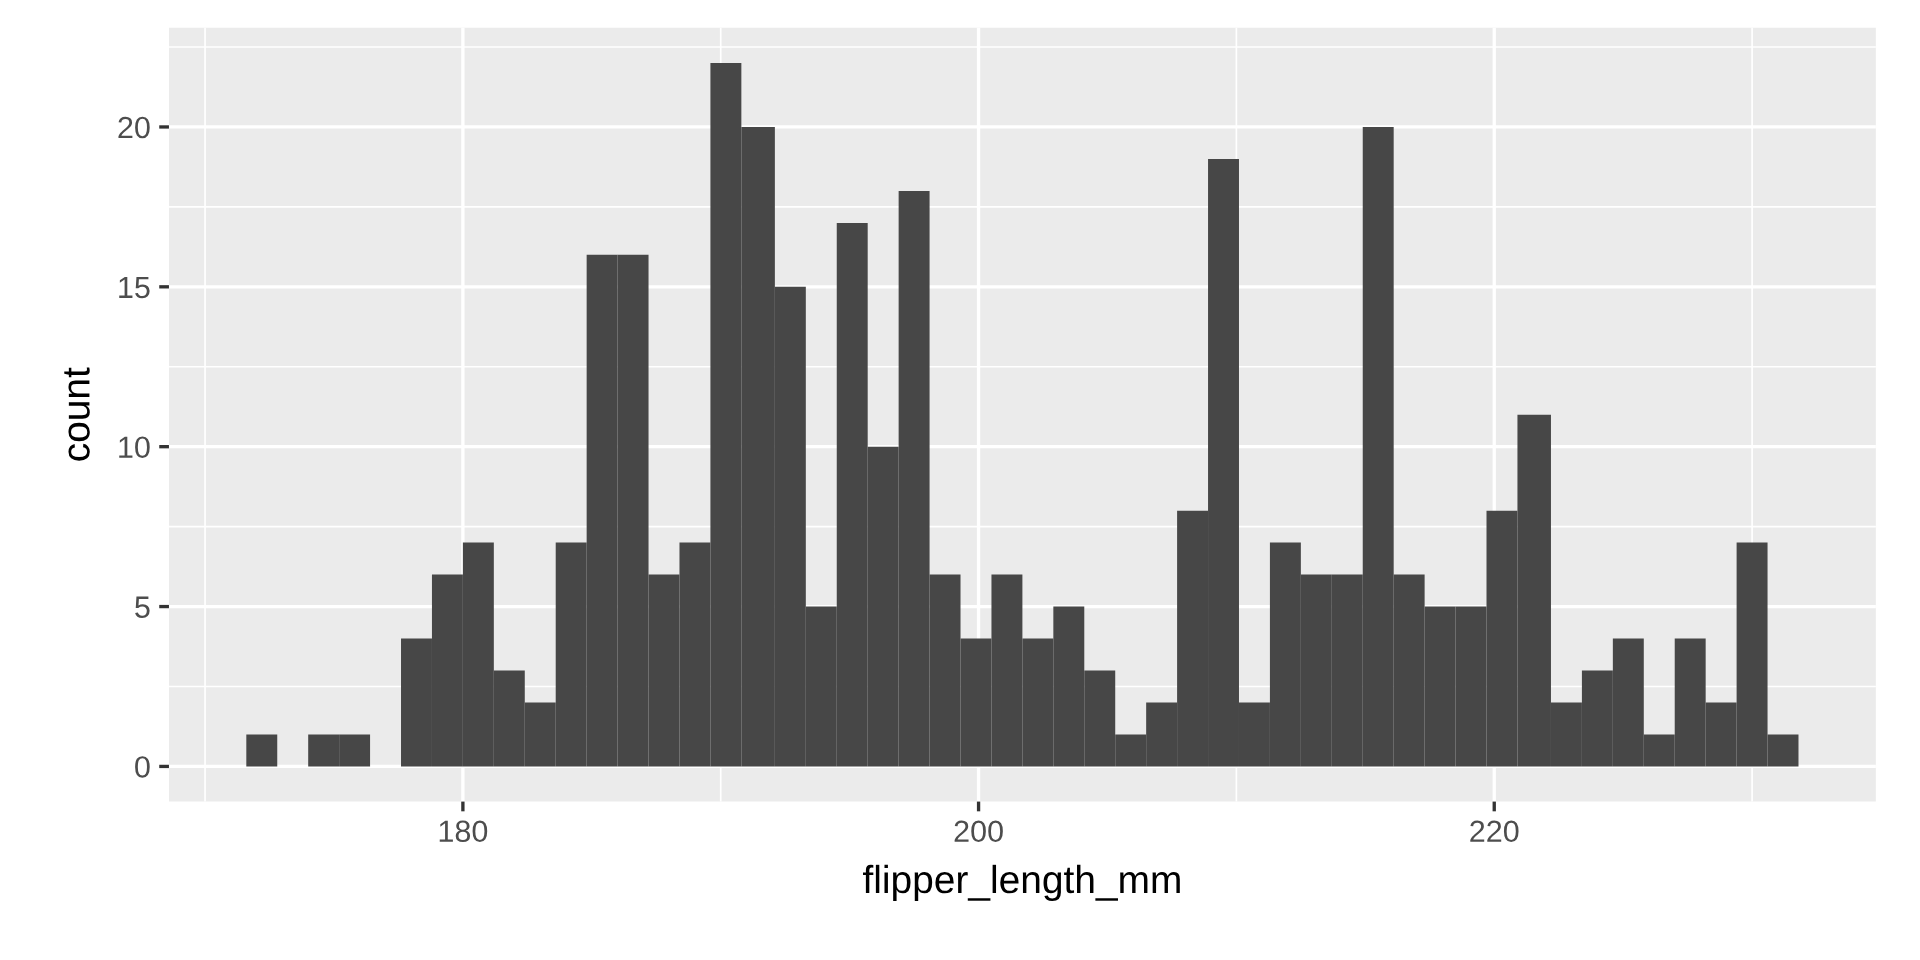  I want to click on y-tick-label: 15, so click(134, 287).